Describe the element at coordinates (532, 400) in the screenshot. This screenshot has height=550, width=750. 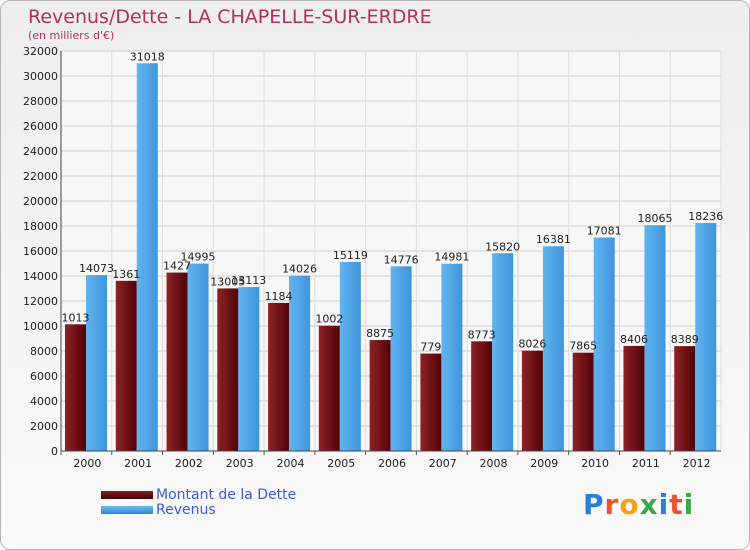
I see `bar-dette-2009` at that location.